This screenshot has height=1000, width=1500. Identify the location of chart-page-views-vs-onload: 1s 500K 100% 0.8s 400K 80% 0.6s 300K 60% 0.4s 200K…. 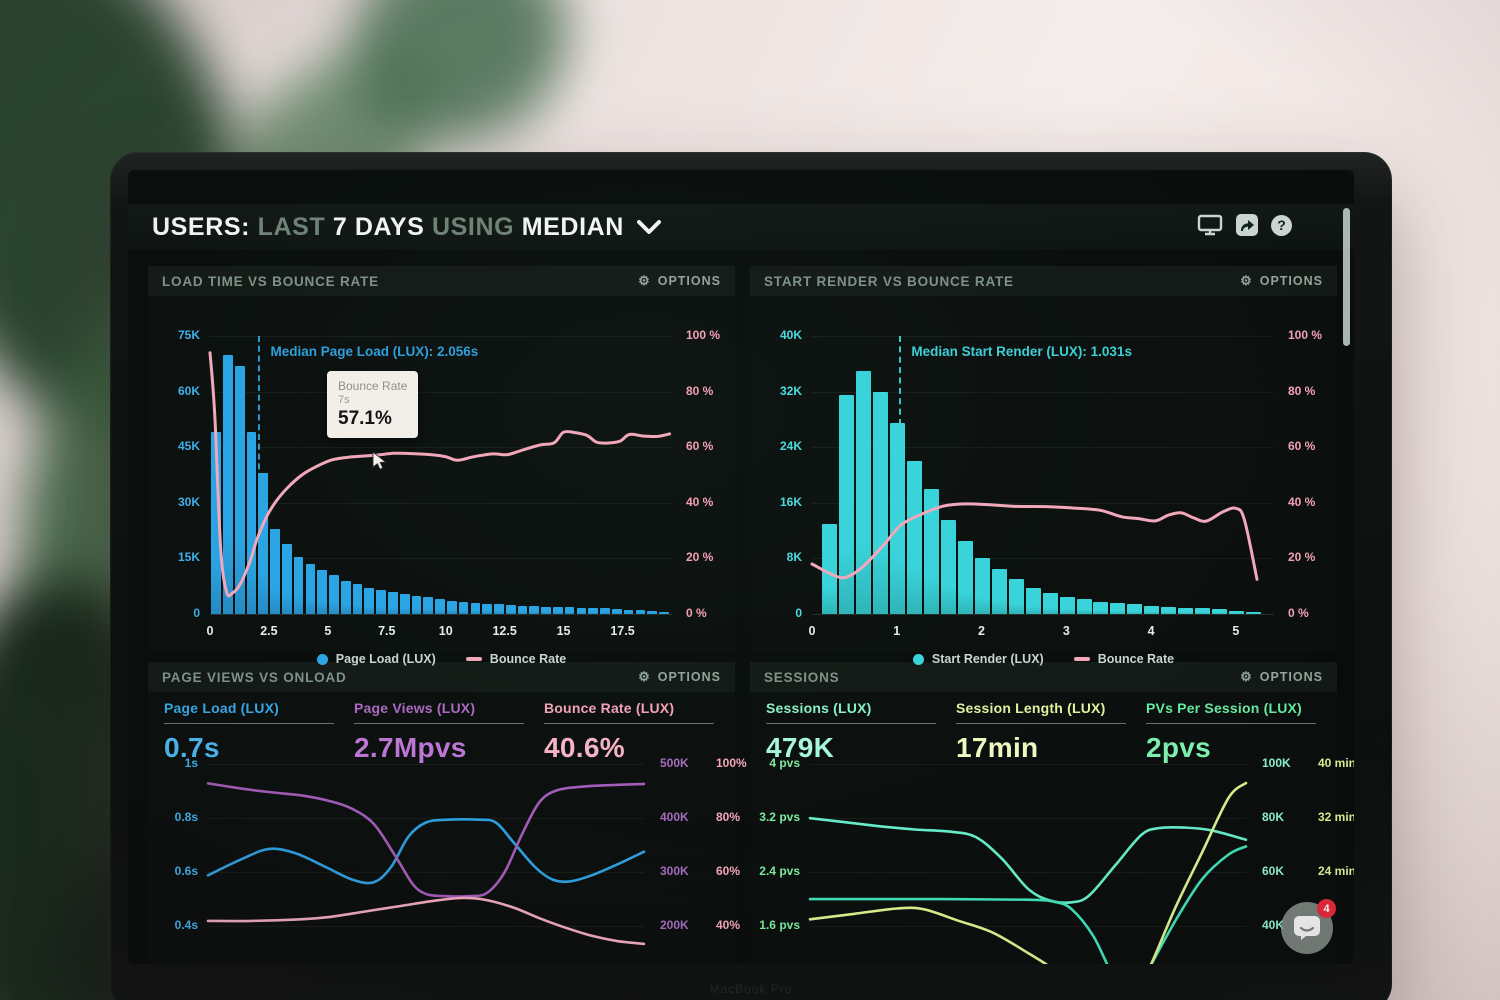
(447, 828).